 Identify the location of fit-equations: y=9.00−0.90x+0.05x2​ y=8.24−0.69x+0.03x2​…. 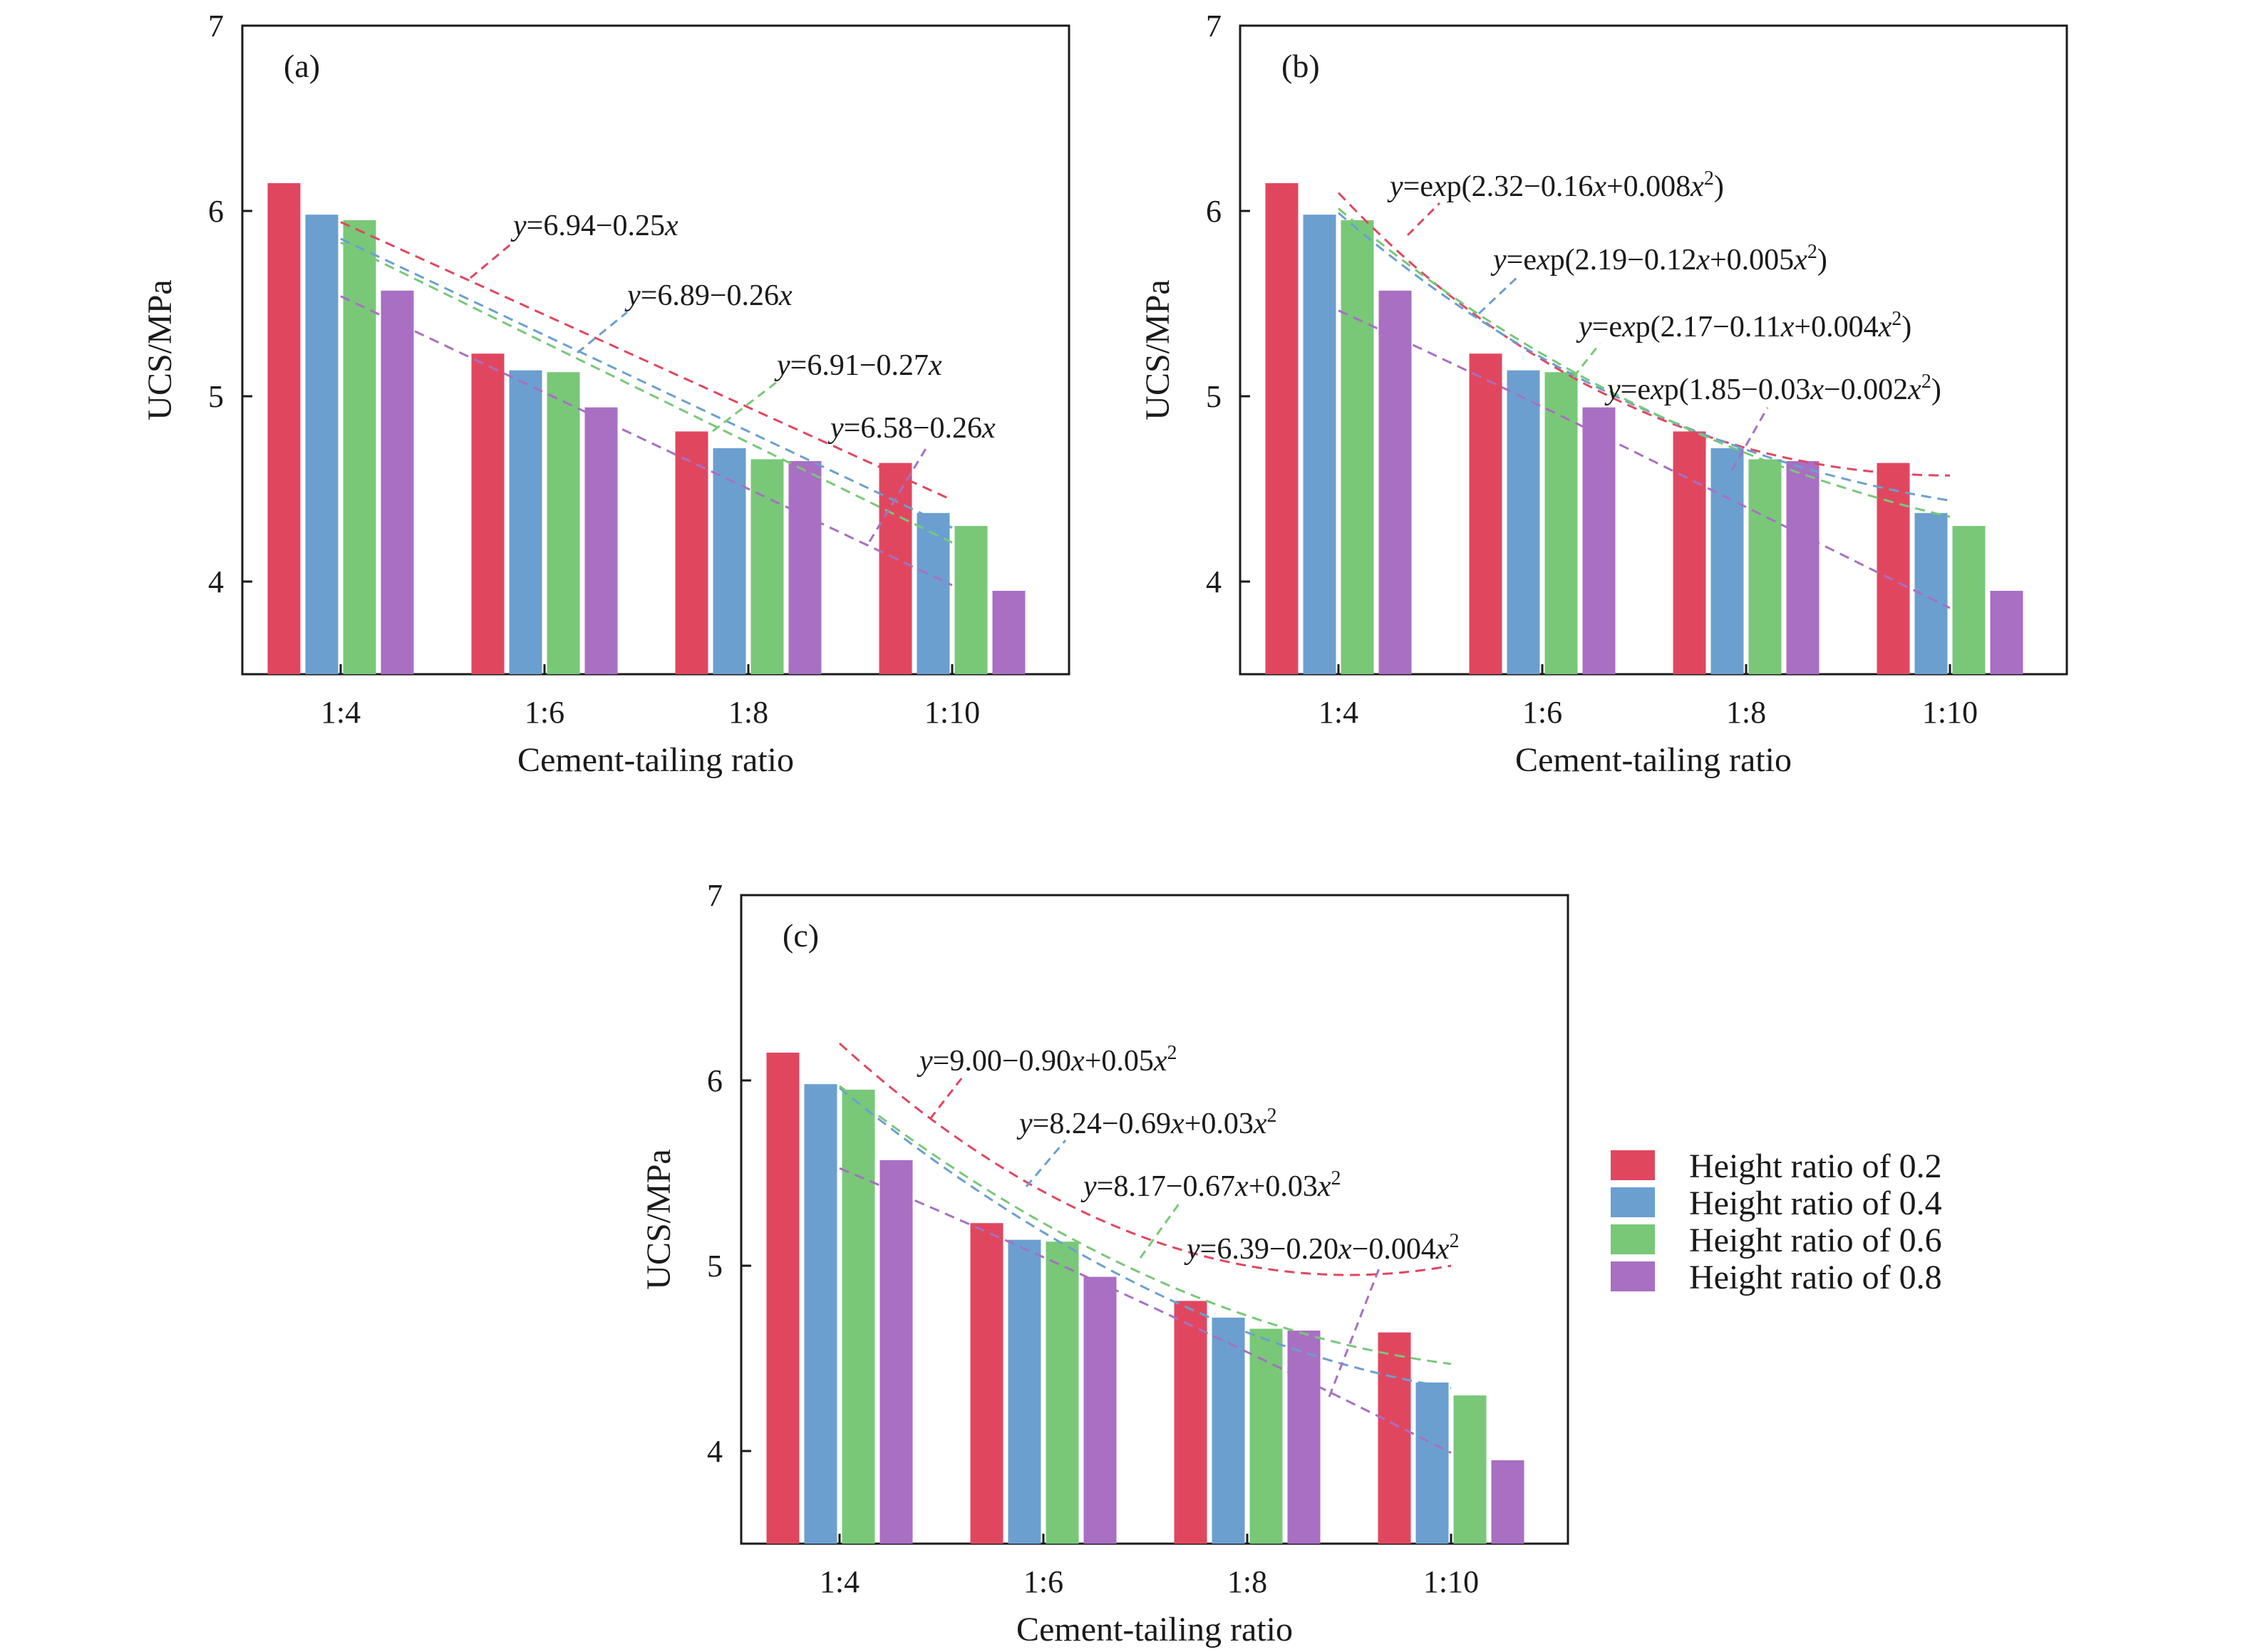
(1188, 1220).